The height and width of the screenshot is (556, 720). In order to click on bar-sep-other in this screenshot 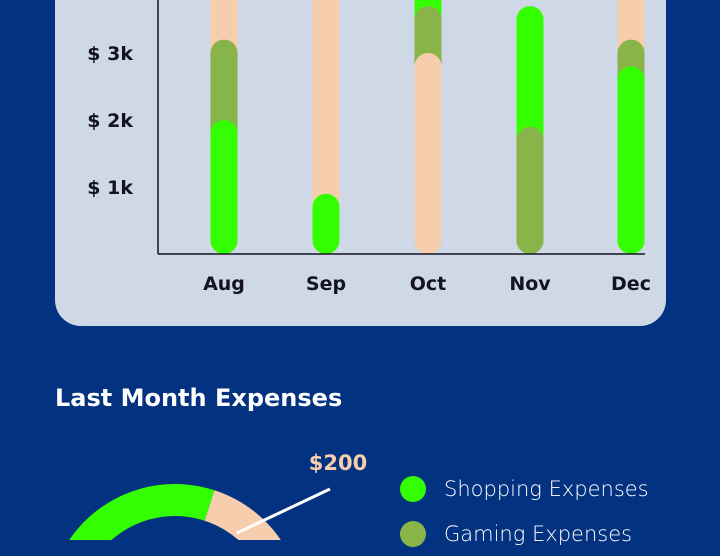, I will do `click(326, 127)`.